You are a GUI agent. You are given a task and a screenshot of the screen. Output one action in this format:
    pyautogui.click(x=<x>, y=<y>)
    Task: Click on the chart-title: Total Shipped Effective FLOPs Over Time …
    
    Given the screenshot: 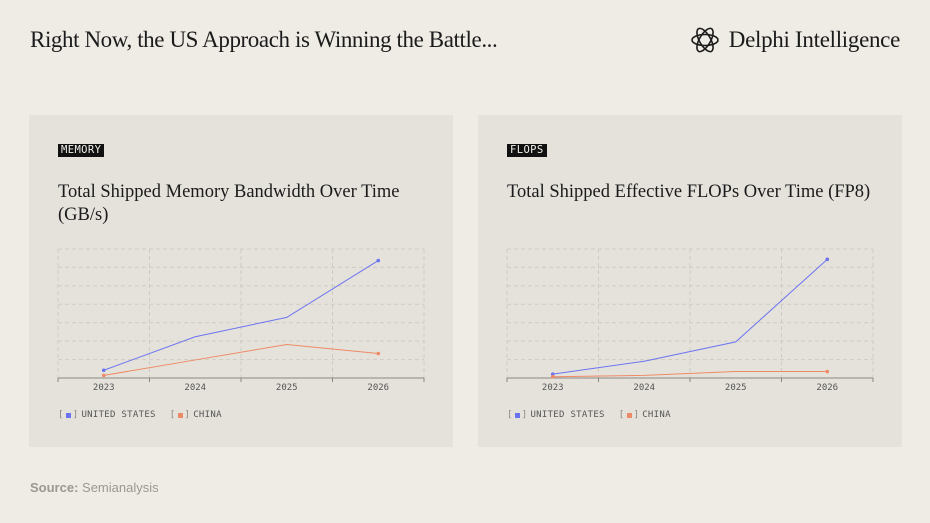 What is the action you would take?
    pyautogui.click(x=689, y=192)
    